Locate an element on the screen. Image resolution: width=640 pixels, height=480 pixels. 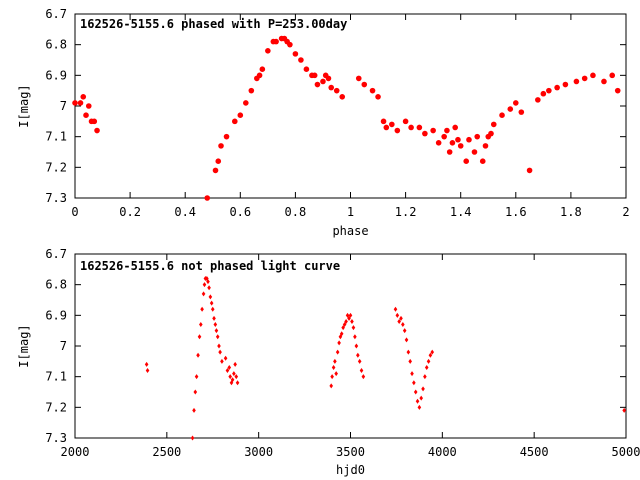
x-tick-label: 4000 is located at coordinates (442, 452).